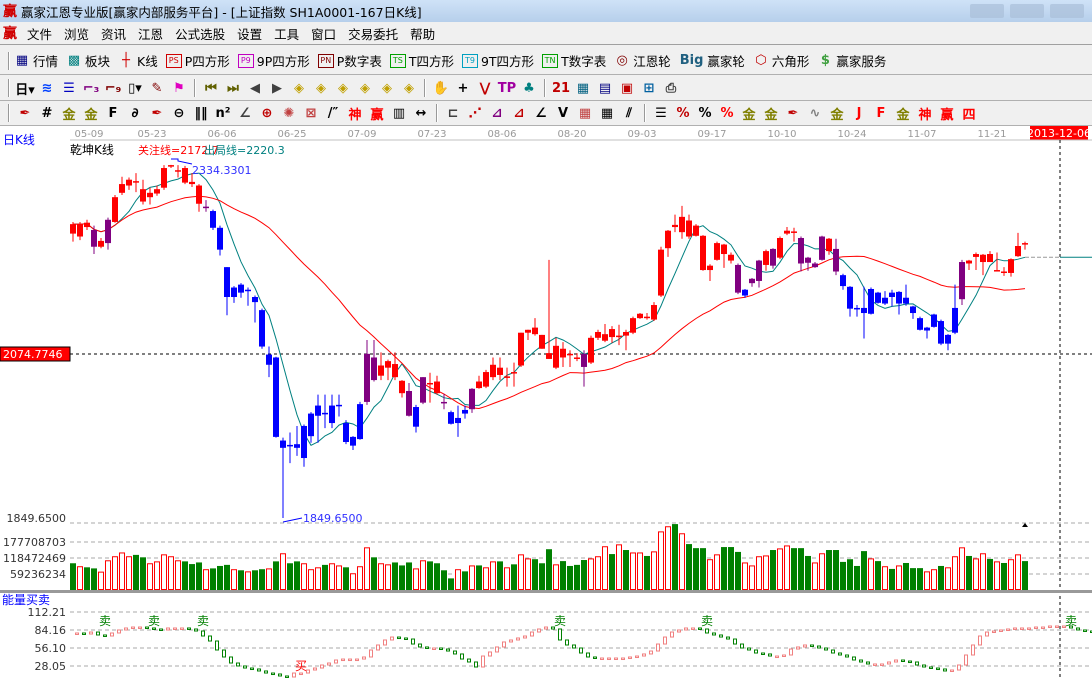 The width and height of the screenshot is (1092, 679). I want to click on printer-icon: ⎙, so click(671, 88).